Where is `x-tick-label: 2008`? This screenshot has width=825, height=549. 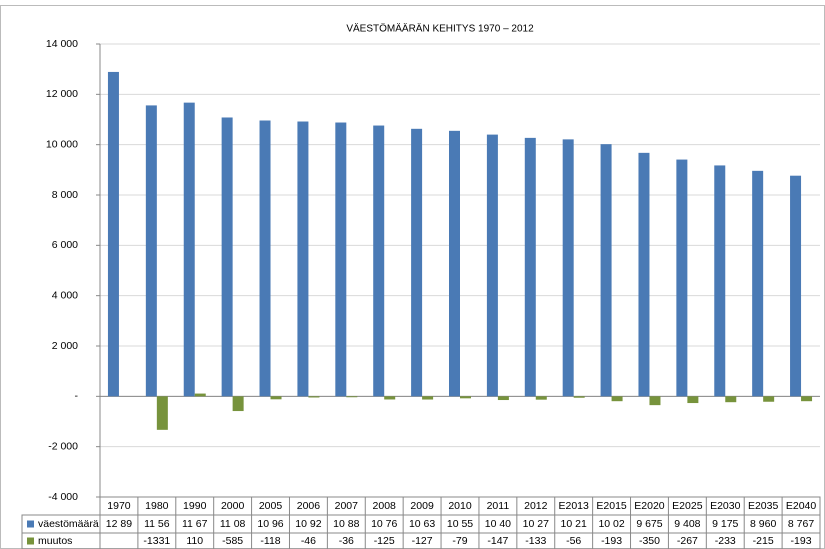
x-tick-label: 2008 is located at coordinates (385, 506).